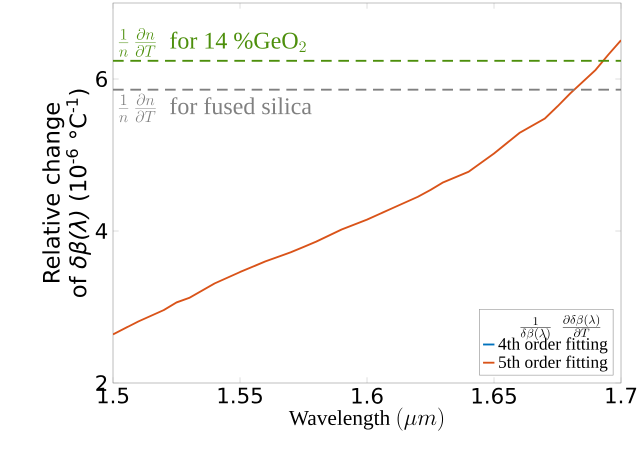 The image size is (641, 461). What do you see at coordinates (240, 396) in the screenshot?
I see `x-tick-label: 1.55` at bounding box center [240, 396].